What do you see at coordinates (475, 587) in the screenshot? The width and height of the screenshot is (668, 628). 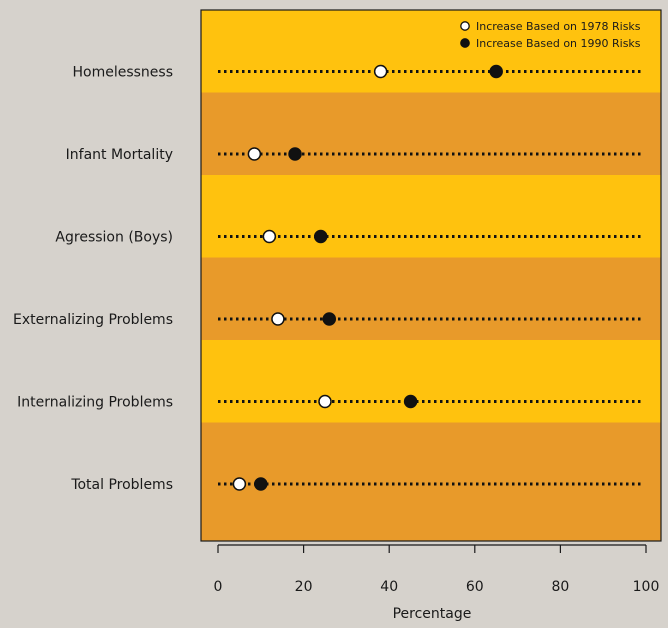 I see `x-tick-label: 60` at bounding box center [475, 587].